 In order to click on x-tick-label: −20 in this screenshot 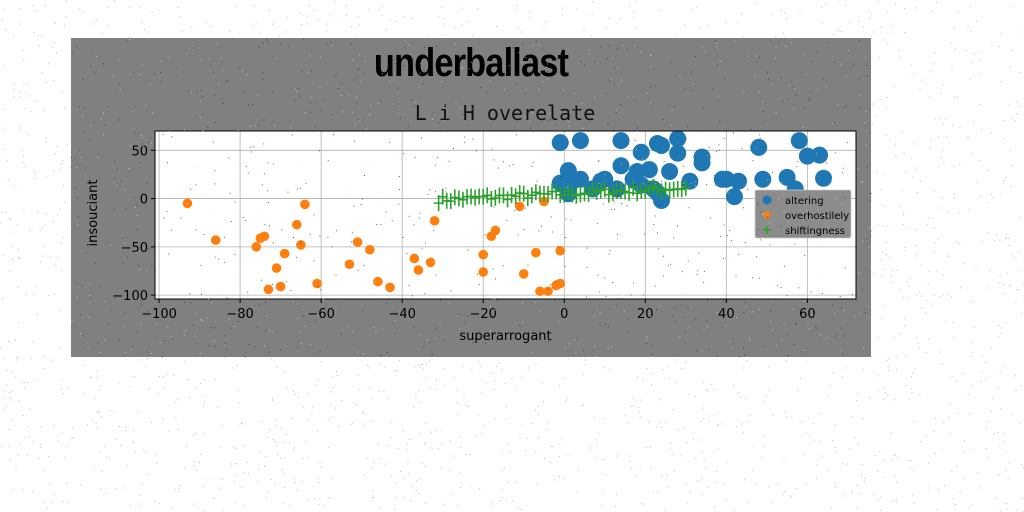, I will do `click(482, 314)`.